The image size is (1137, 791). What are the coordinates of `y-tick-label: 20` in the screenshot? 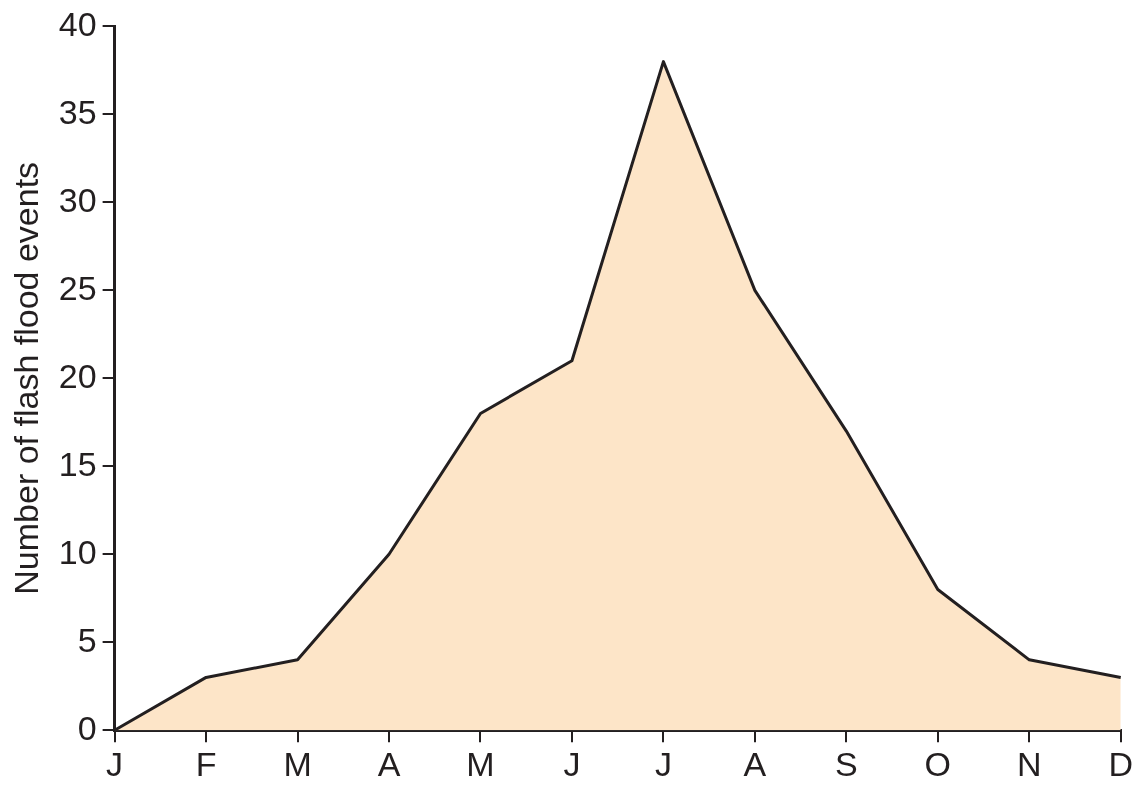 It's located at (77, 375).